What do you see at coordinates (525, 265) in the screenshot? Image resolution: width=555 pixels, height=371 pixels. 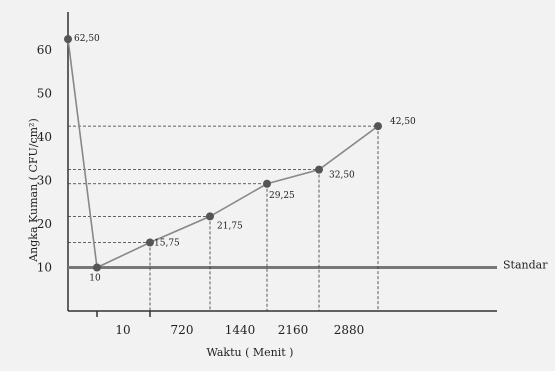 I see `reference-line-label: Standar` at bounding box center [525, 265].